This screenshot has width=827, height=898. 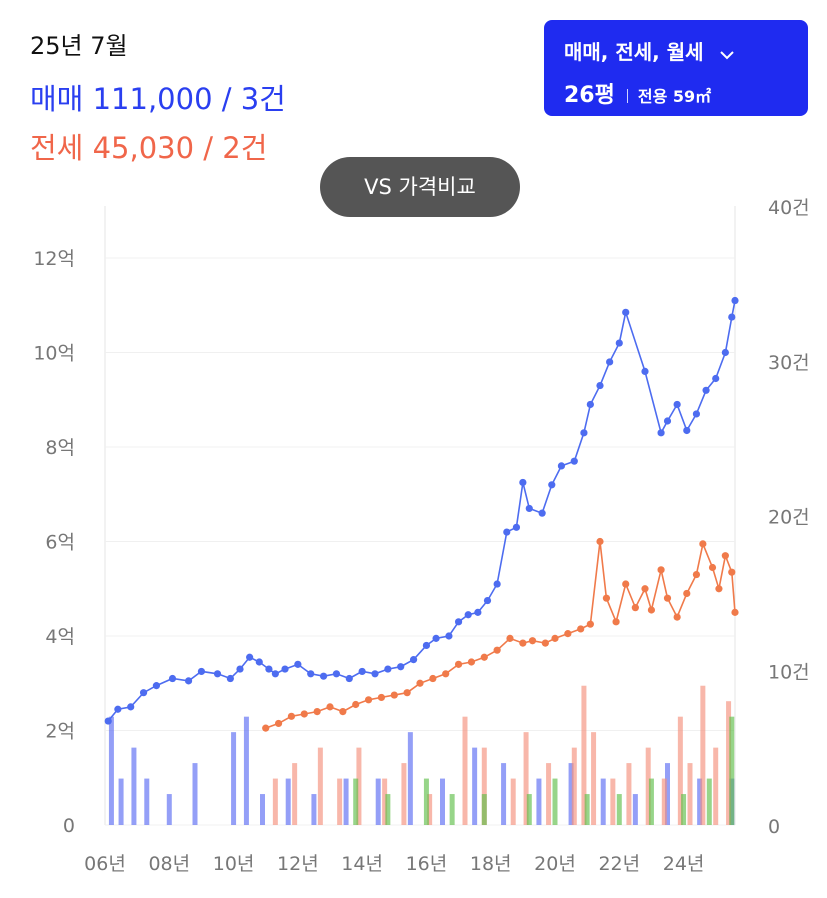 I want to click on jeonse-label: 전세, so click(x=57, y=148).